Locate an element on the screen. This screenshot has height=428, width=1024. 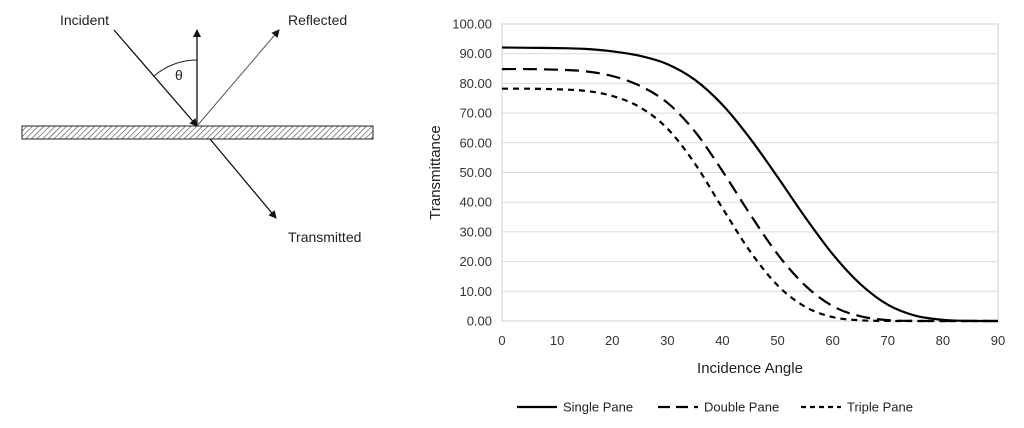
y-tick-label: 0.00 is located at coordinates (479, 321).